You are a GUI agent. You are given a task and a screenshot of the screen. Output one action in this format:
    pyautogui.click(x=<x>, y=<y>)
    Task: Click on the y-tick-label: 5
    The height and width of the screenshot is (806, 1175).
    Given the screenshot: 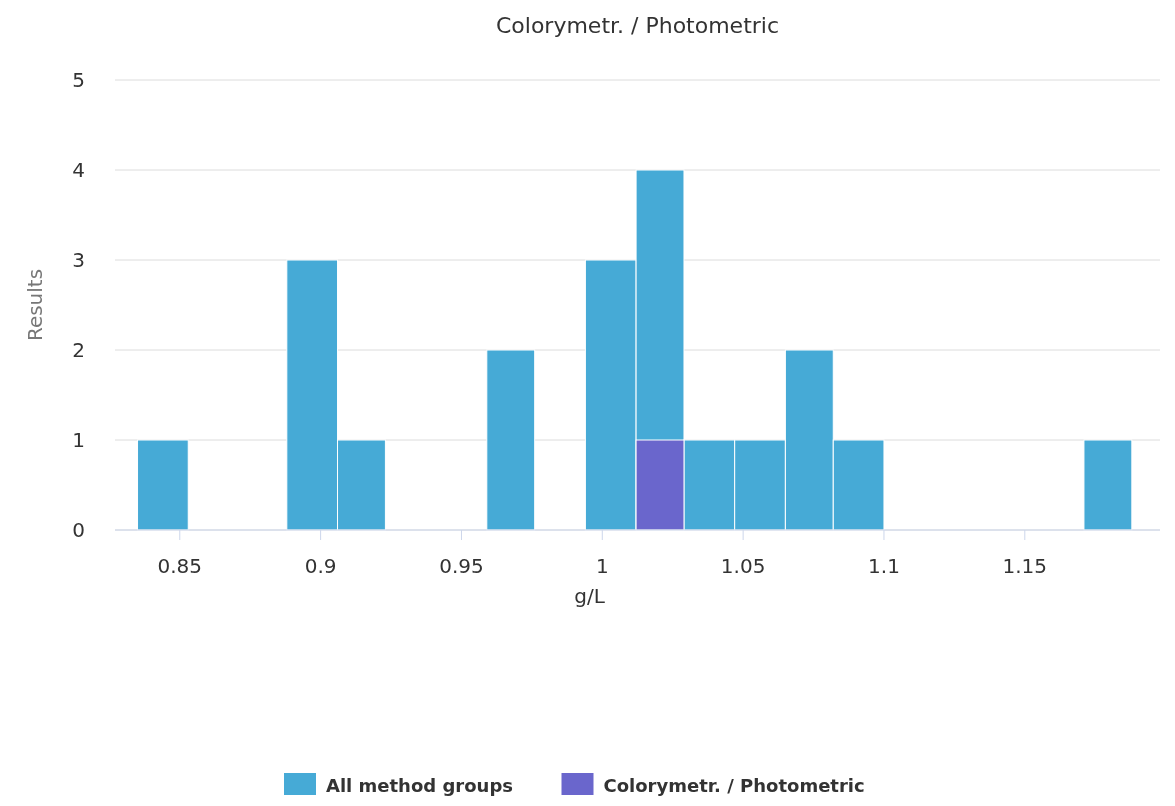 What is the action you would take?
    pyautogui.click(x=78, y=80)
    